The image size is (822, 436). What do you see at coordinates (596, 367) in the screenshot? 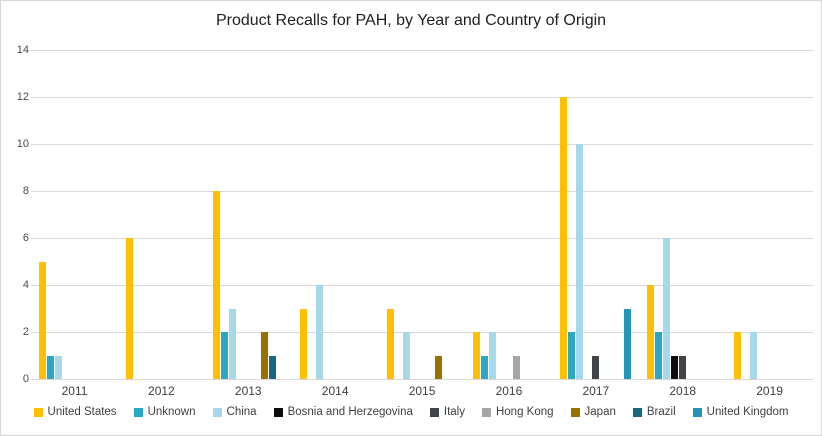
I see `bar-italy-2017` at bounding box center [596, 367].